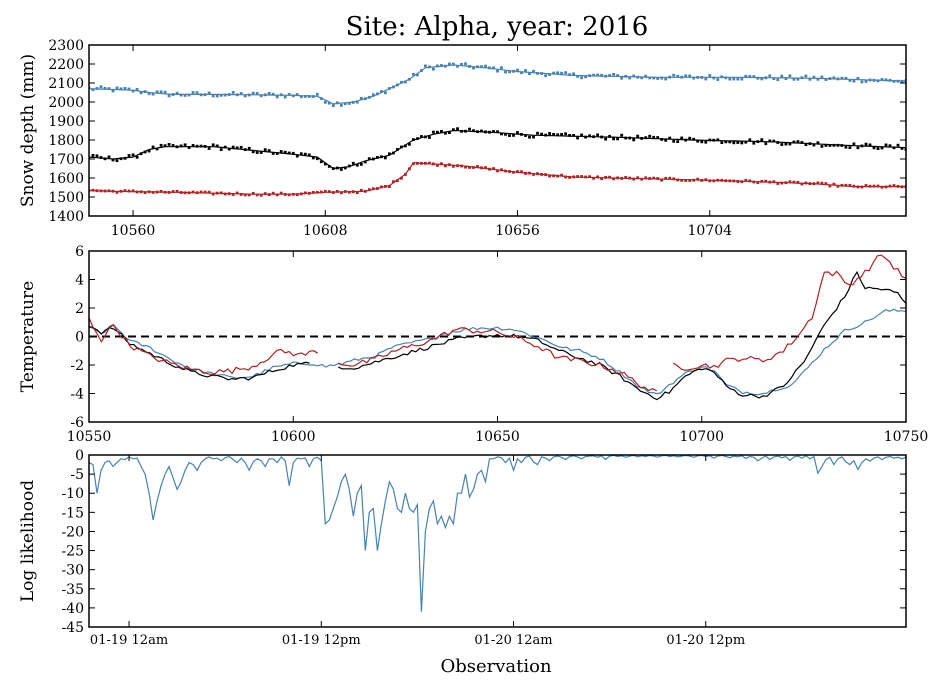  Describe the element at coordinates (66, 103) in the screenshot. I see `y-tick-label: 2000` at that location.